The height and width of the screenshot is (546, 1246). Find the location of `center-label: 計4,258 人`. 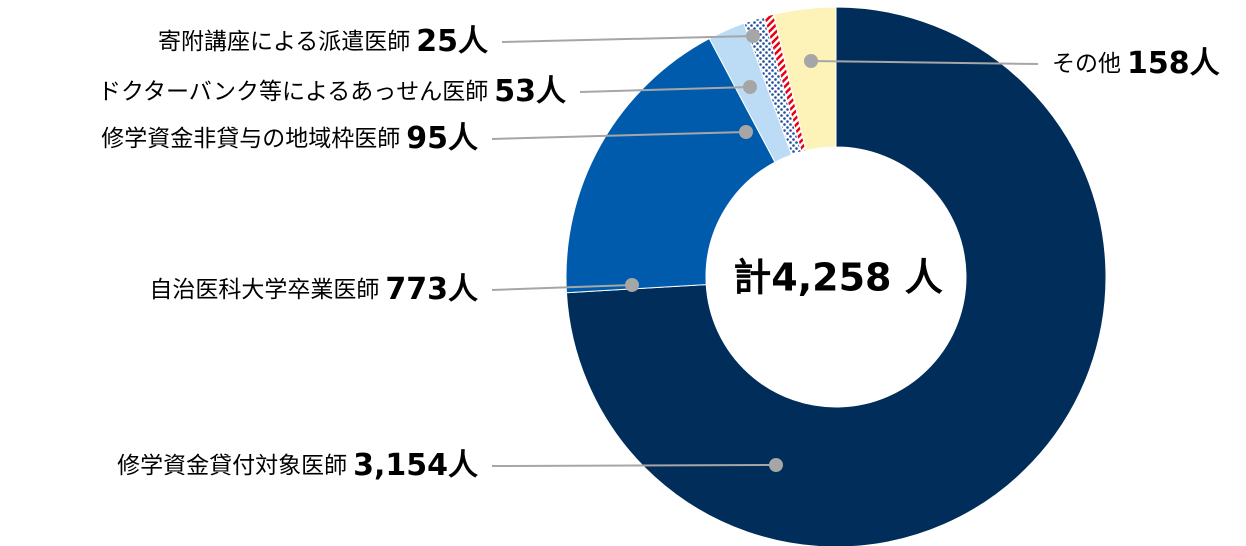

center-label: 計4,258 人 is located at coordinates (837, 278).